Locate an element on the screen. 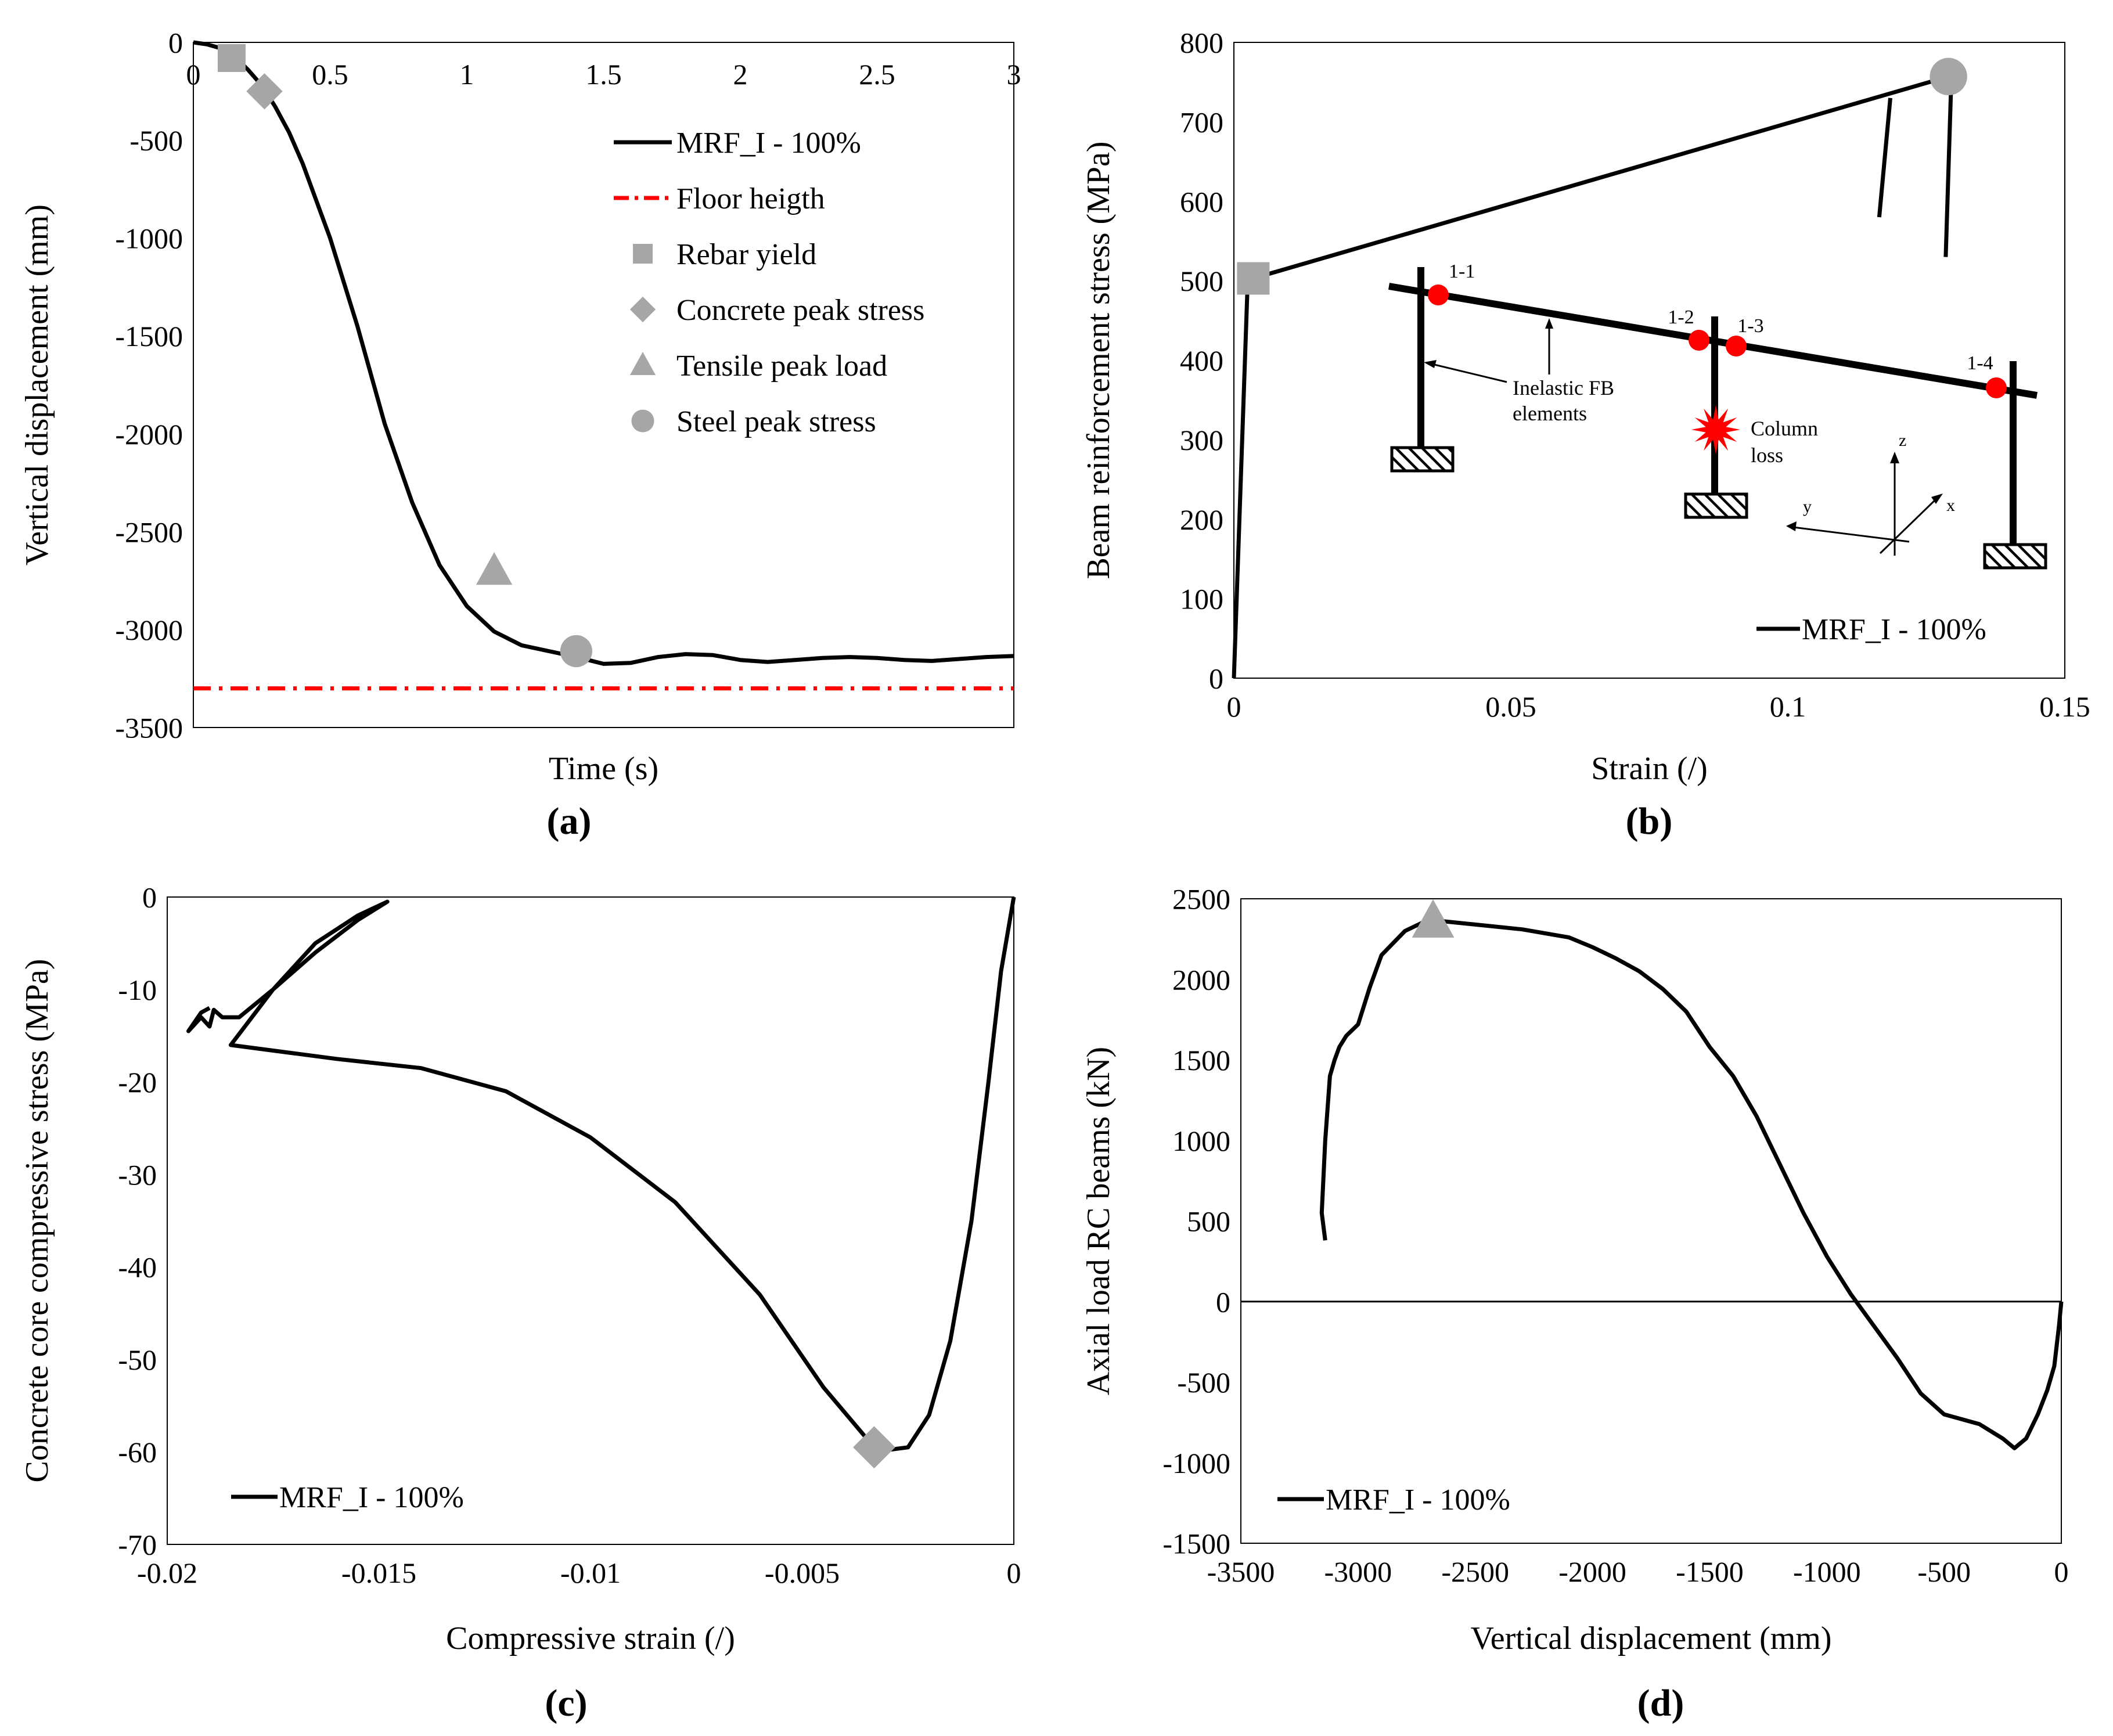  legend-swatch-circle is located at coordinates (642, 421).